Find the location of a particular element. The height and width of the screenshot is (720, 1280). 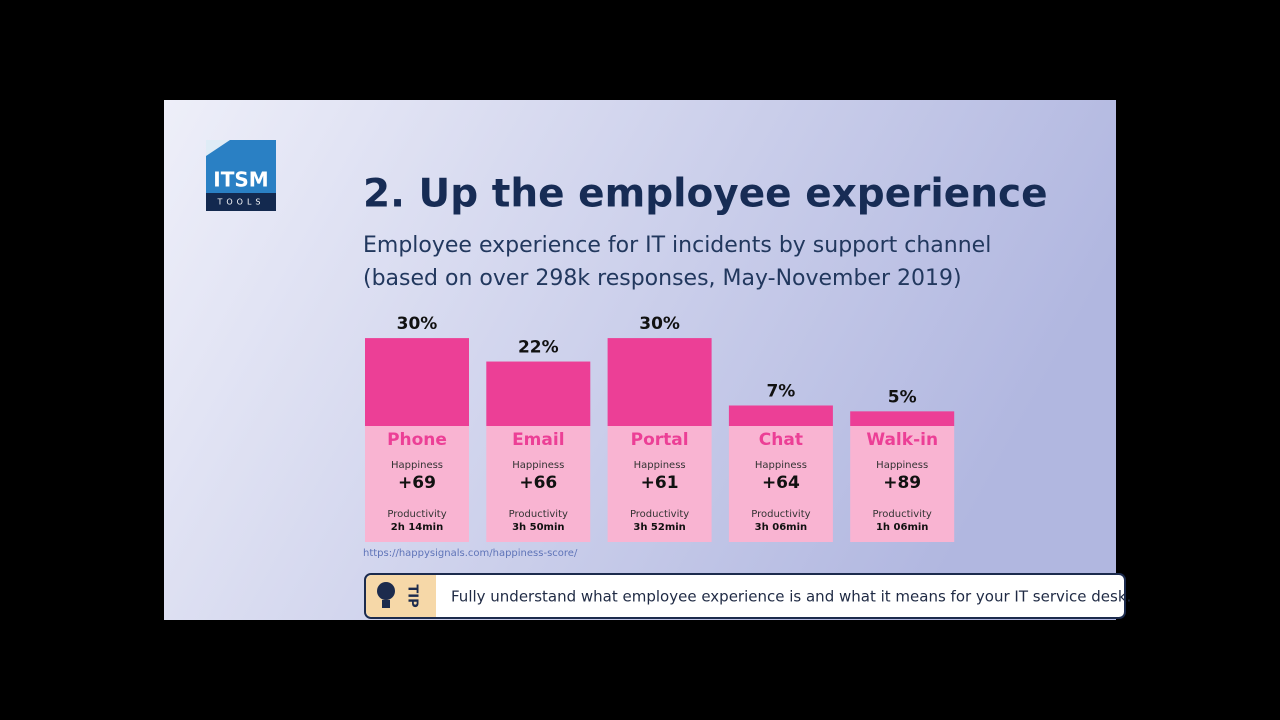

category-label: Phone is located at coordinates (417, 440).